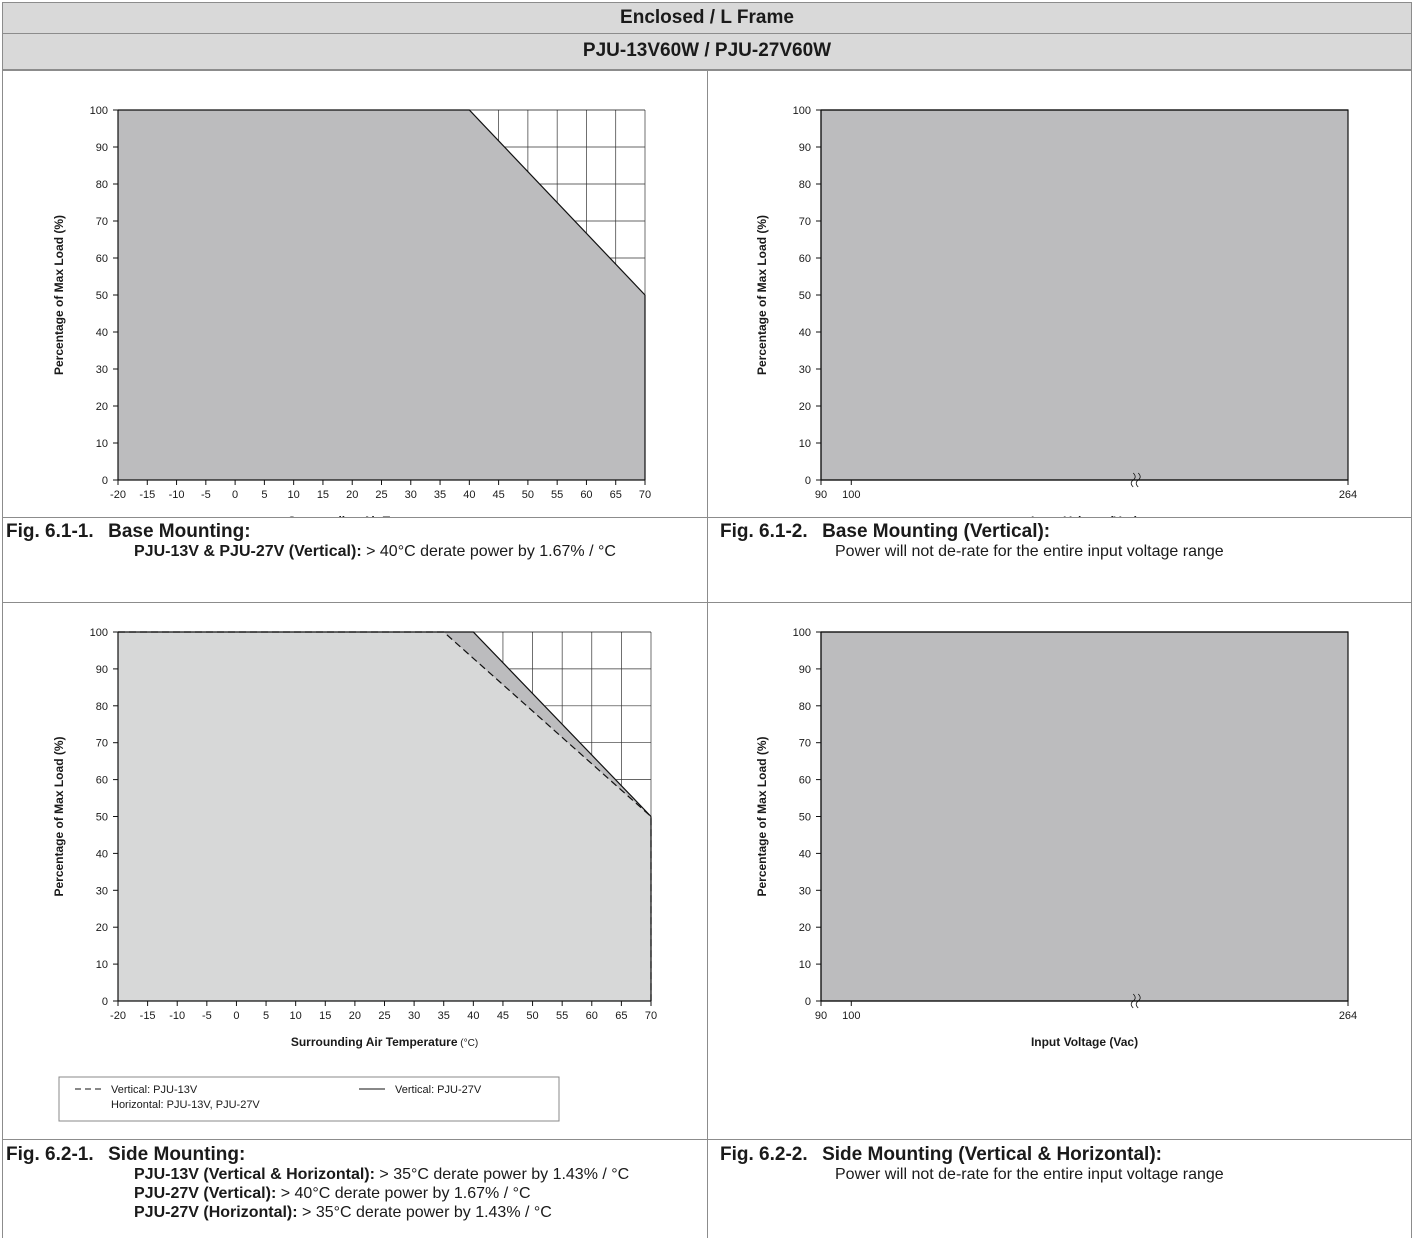 The width and height of the screenshot is (1416, 1238). I want to click on x-tick-label: 5, so click(266, 1016).